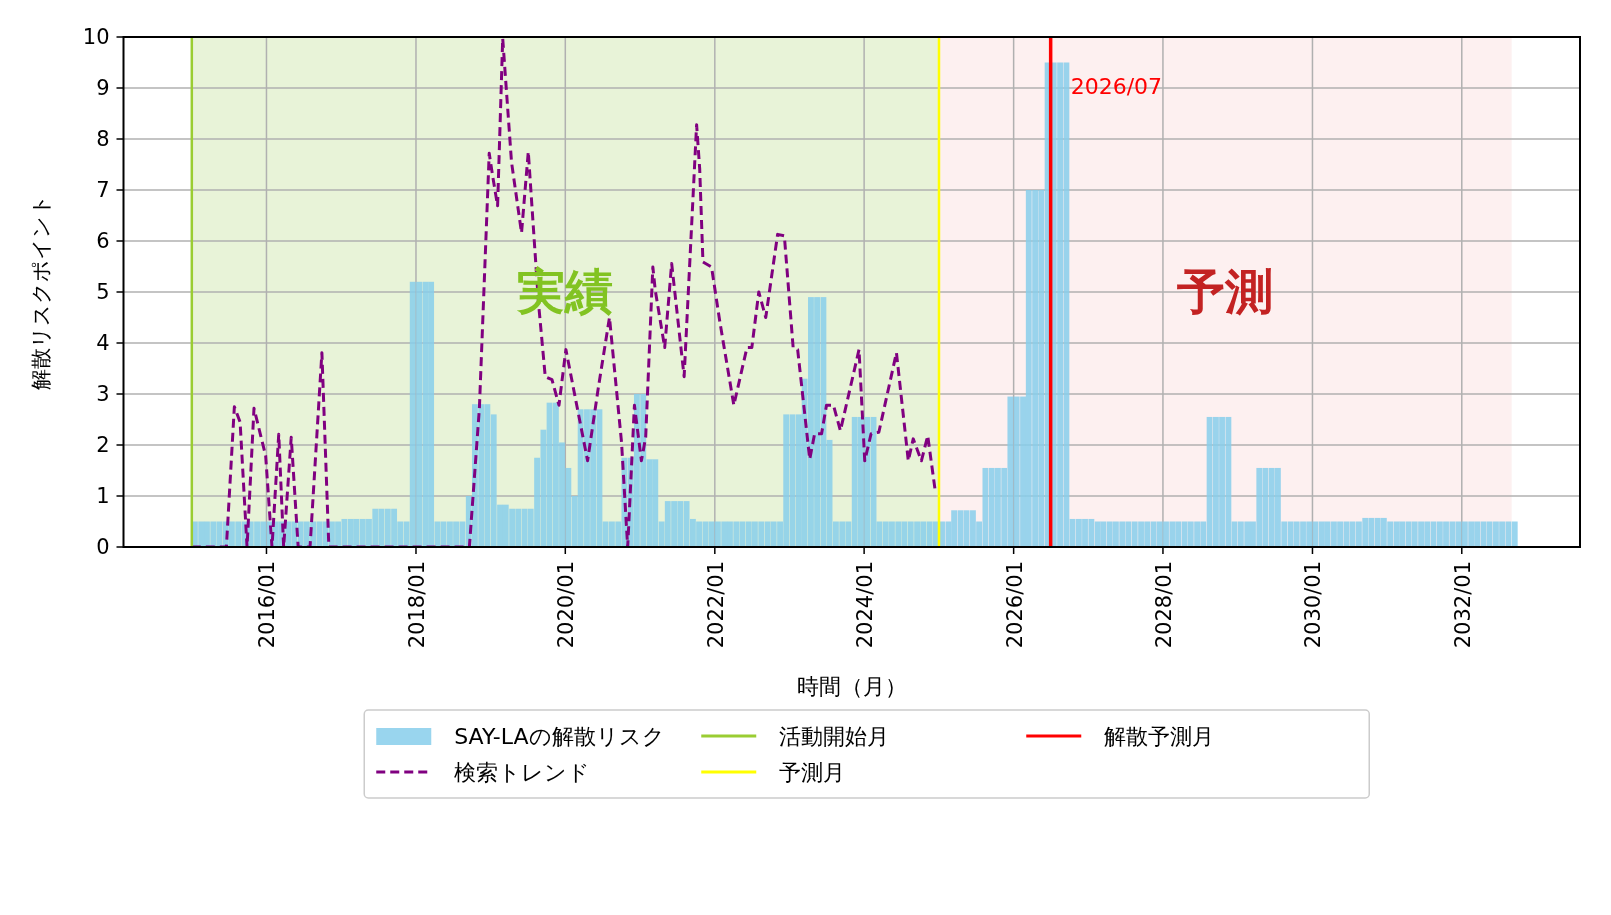  Describe the element at coordinates (1163, 605) in the screenshot. I see `x-tick-label: 2028/01` at that location.